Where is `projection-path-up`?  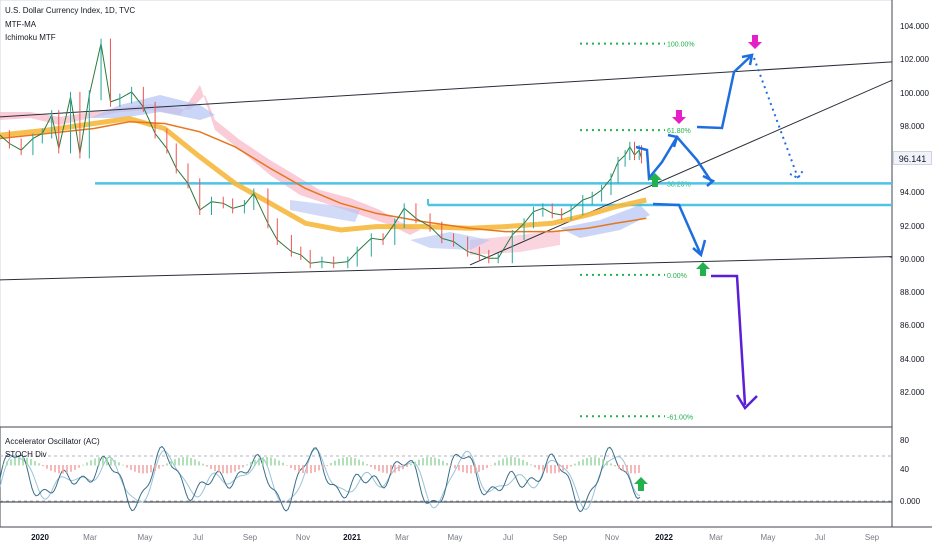
projection-path-up is located at coordinates (674, 158).